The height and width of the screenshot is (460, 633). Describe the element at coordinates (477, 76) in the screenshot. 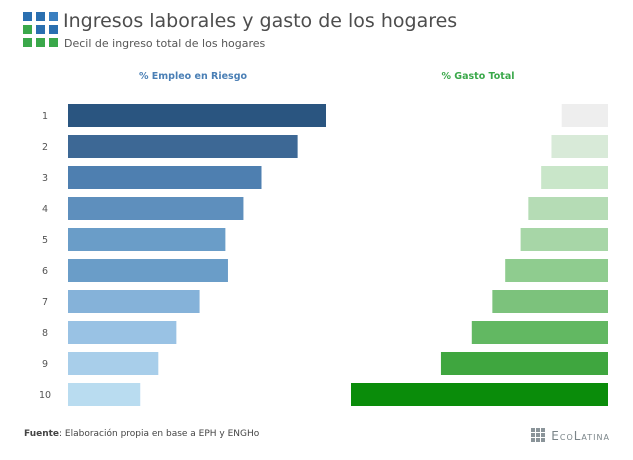

I see `series-label-gasto: % Gasto Total` at that location.